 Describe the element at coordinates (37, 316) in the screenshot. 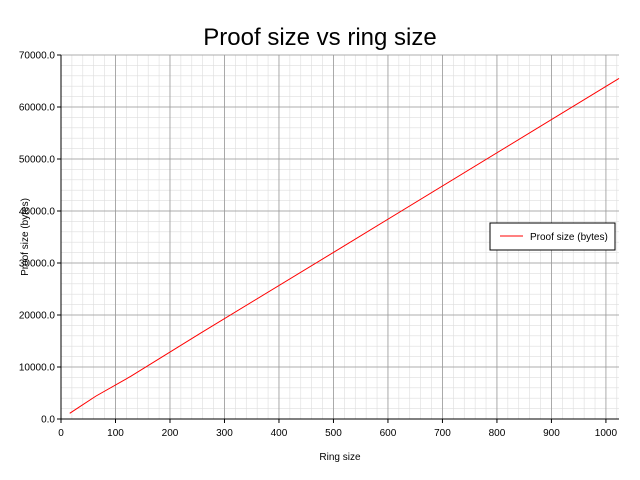

I see `y-tick-label: 20000.0` at that location.